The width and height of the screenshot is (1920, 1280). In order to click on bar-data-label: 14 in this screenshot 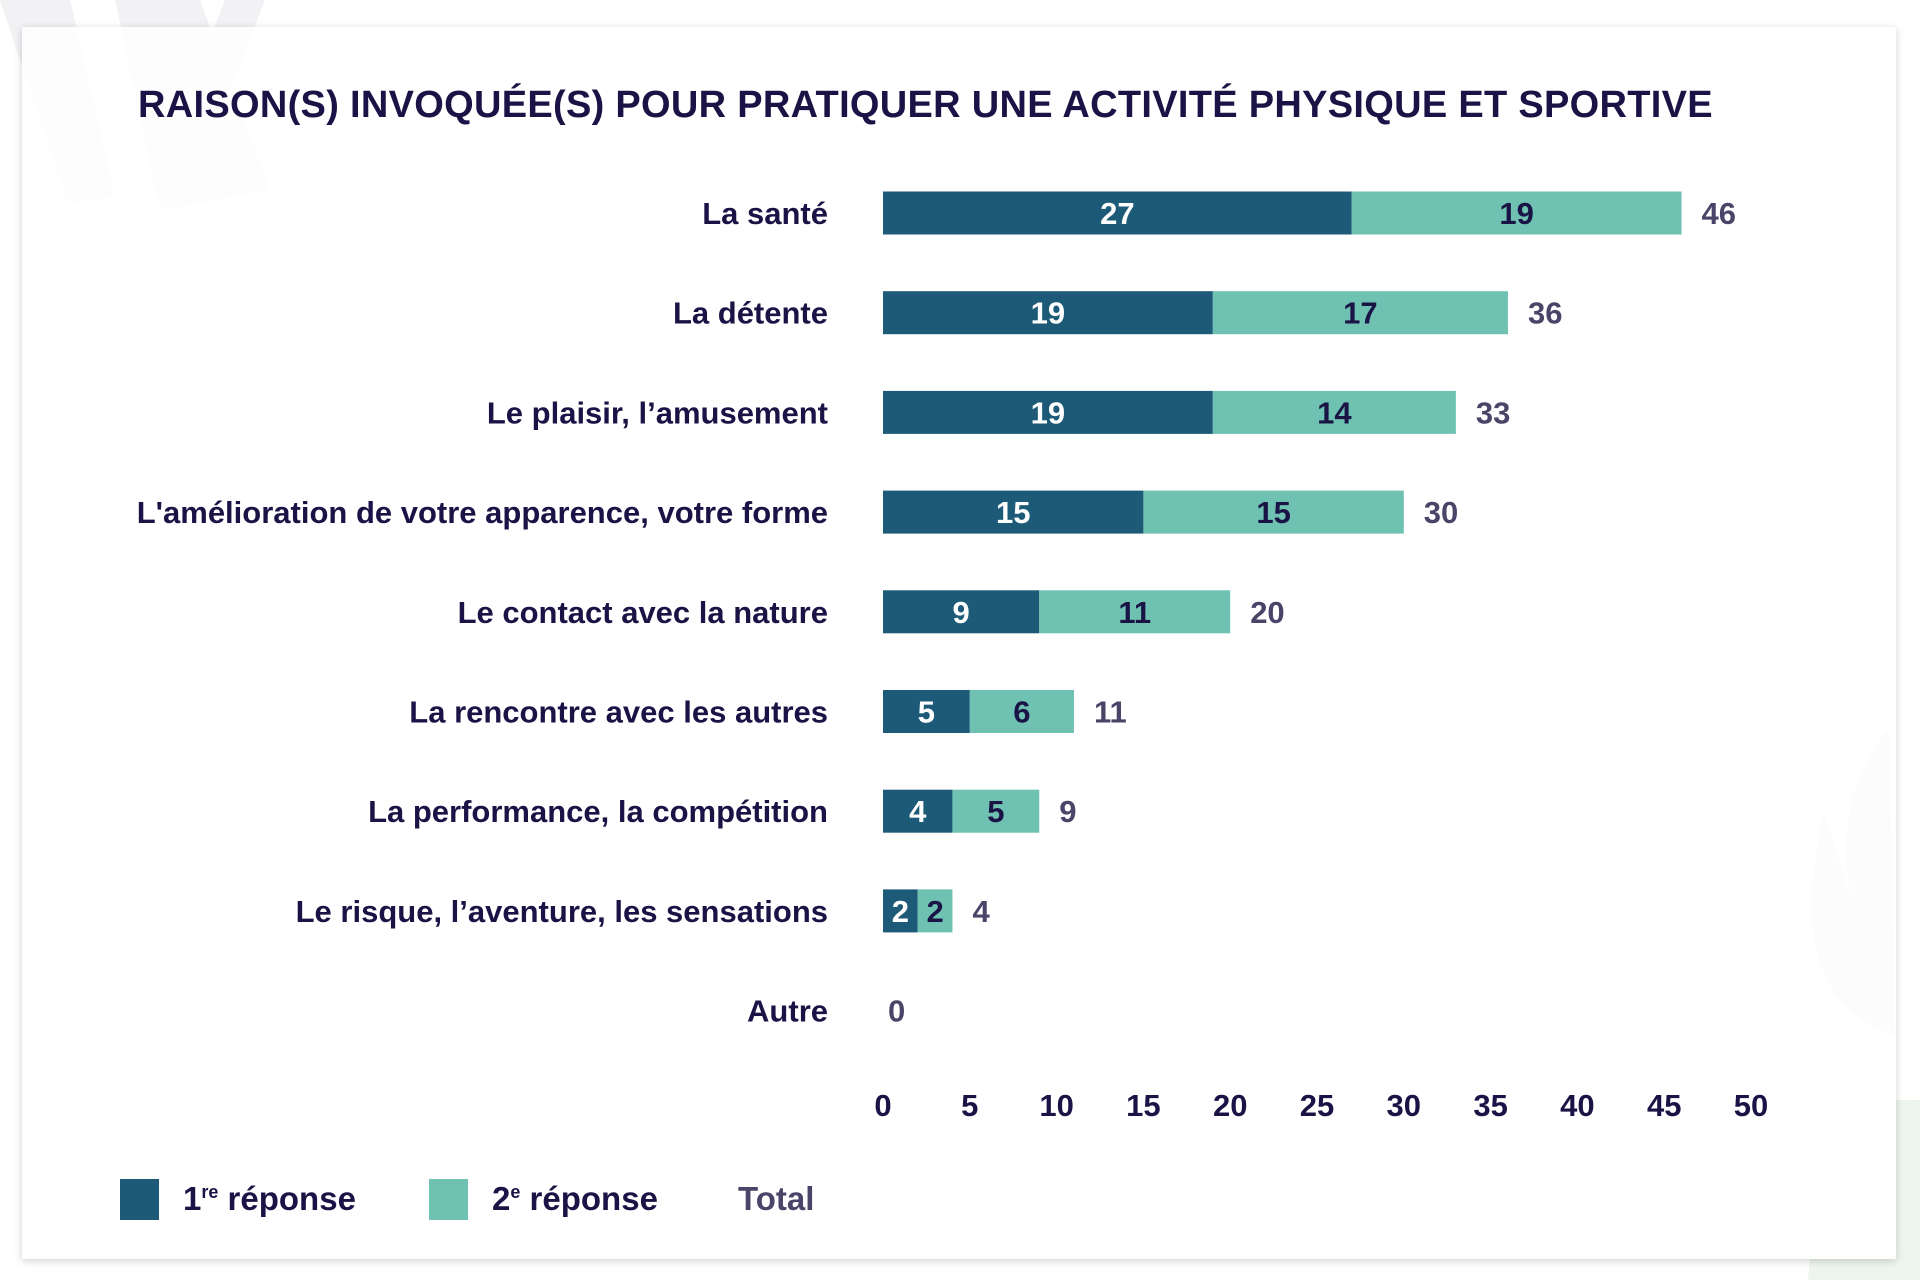, I will do `click(1334, 412)`.